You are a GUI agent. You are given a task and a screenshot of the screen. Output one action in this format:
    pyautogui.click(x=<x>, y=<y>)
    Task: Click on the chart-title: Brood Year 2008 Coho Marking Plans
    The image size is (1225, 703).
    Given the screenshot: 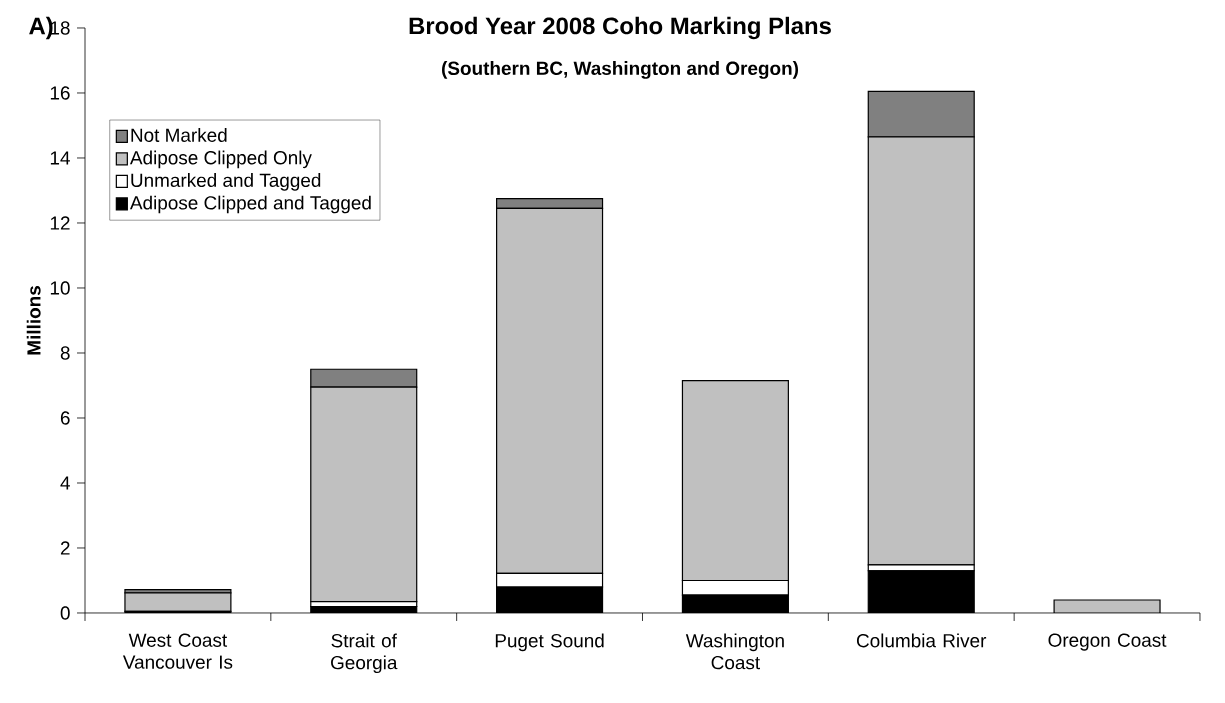 What is the action you would take?
    pyautogui.click(x=620, y=28)
    